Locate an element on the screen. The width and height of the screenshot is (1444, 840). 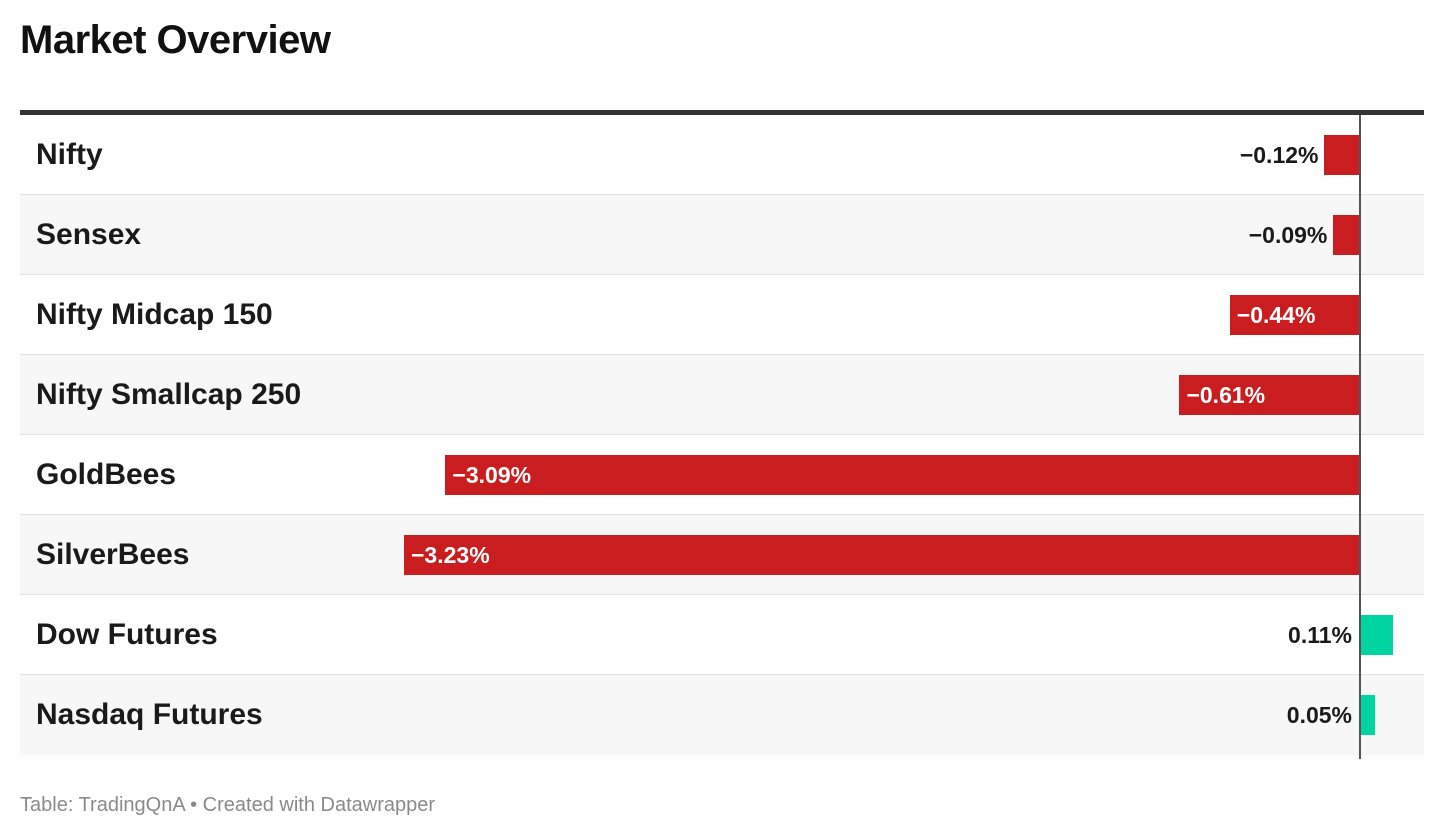
row-label: Nifty Smallcap 250 is located at coordinates (169, 394).